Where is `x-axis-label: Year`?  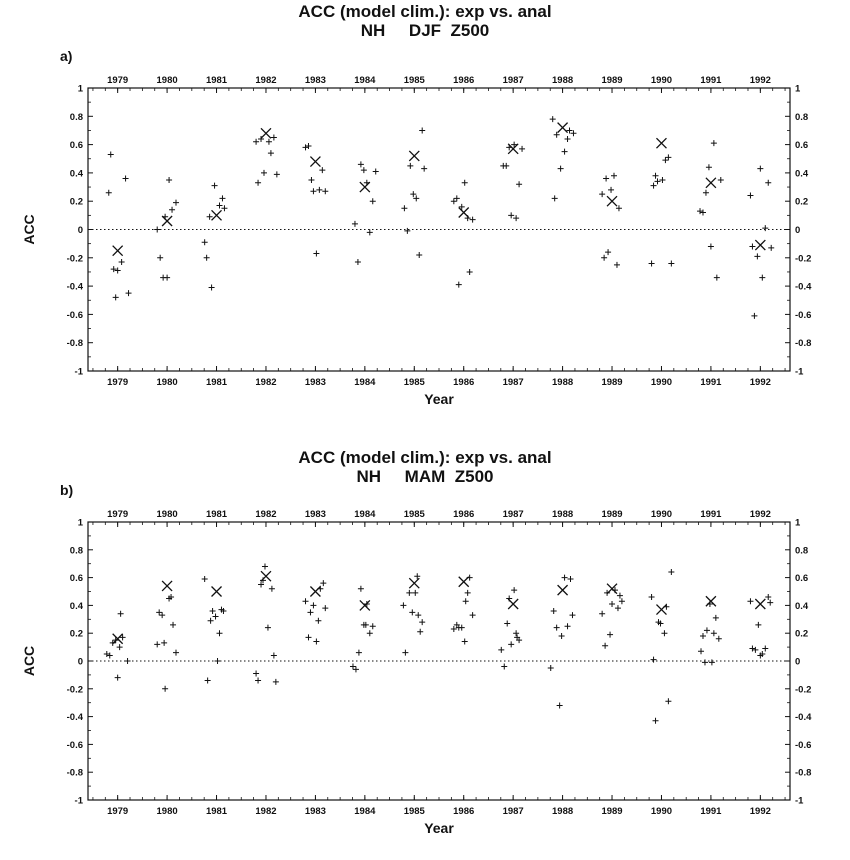
x-axis-label: Year is located at coordinates (439, 828).